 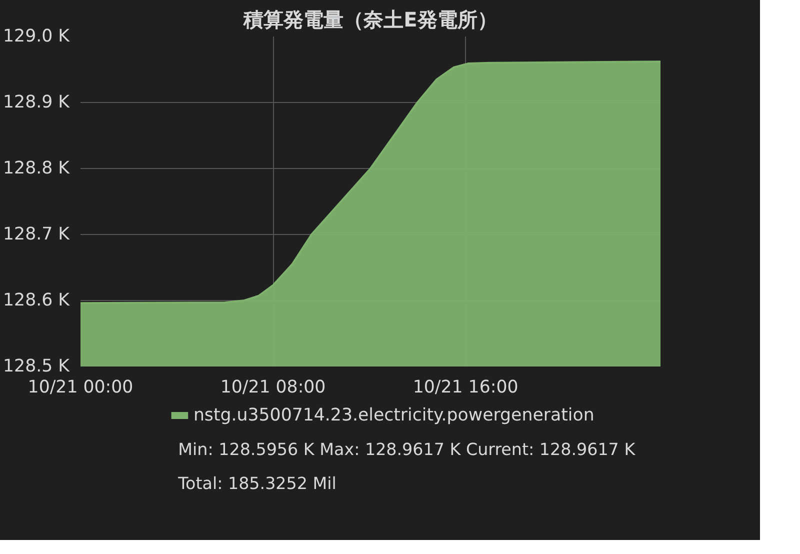 I want to click on text: Total: 185.3252 Mil, so click(x=256, y=483).